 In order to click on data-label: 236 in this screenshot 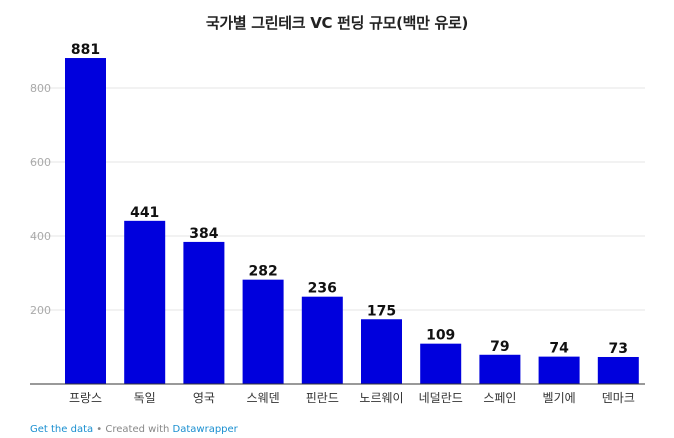, I will do `click(322, 289)`.